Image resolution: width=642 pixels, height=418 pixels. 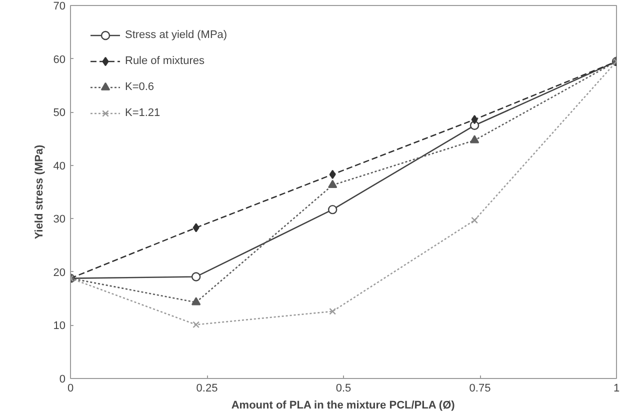 What do you see at coordinates (343, 406) in the screenshot?
I see `x-axis-title: Amount of PLA in the mixture PCL/PLA (Ø)` at bounding box center [343, 406].